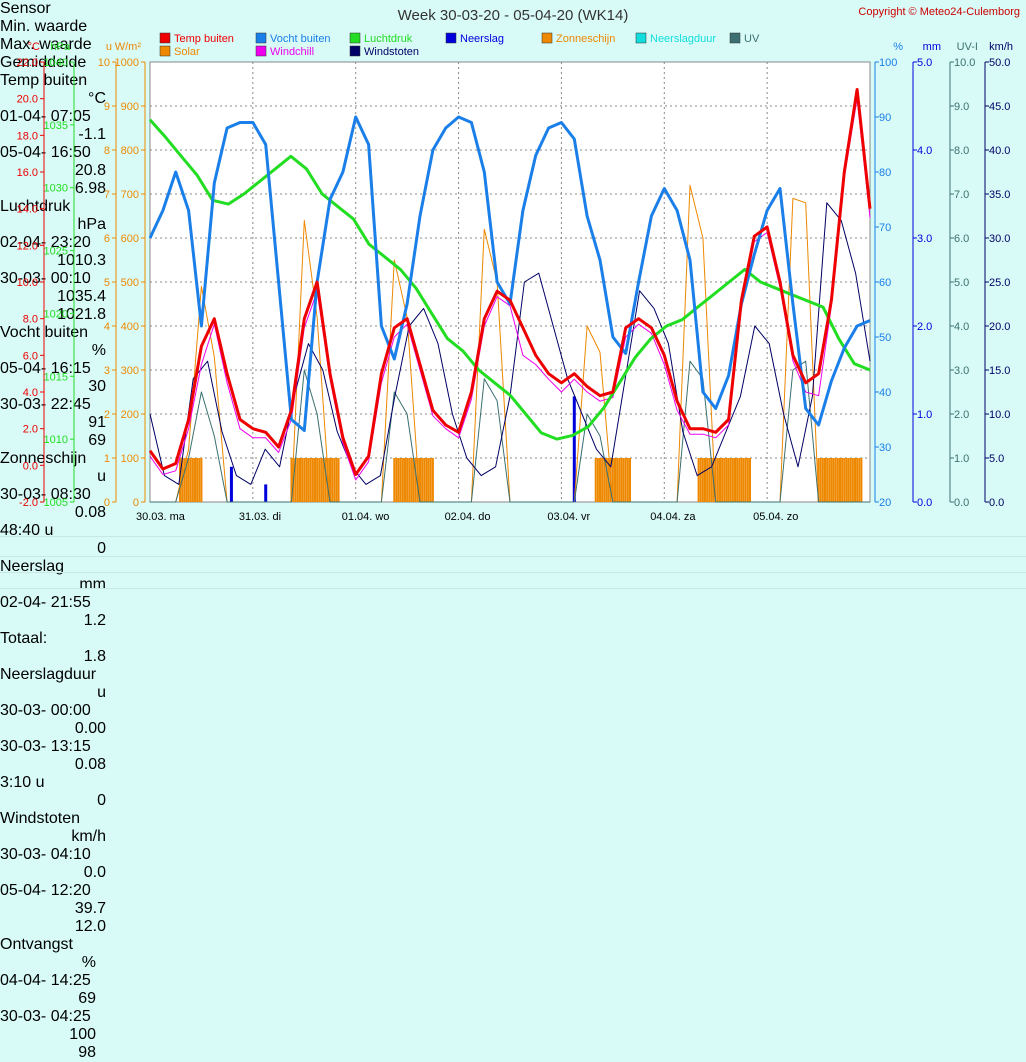 This screenshot has width=1026, height=1062. I want to click on axis-tick-label: 0, so click(107, 503).